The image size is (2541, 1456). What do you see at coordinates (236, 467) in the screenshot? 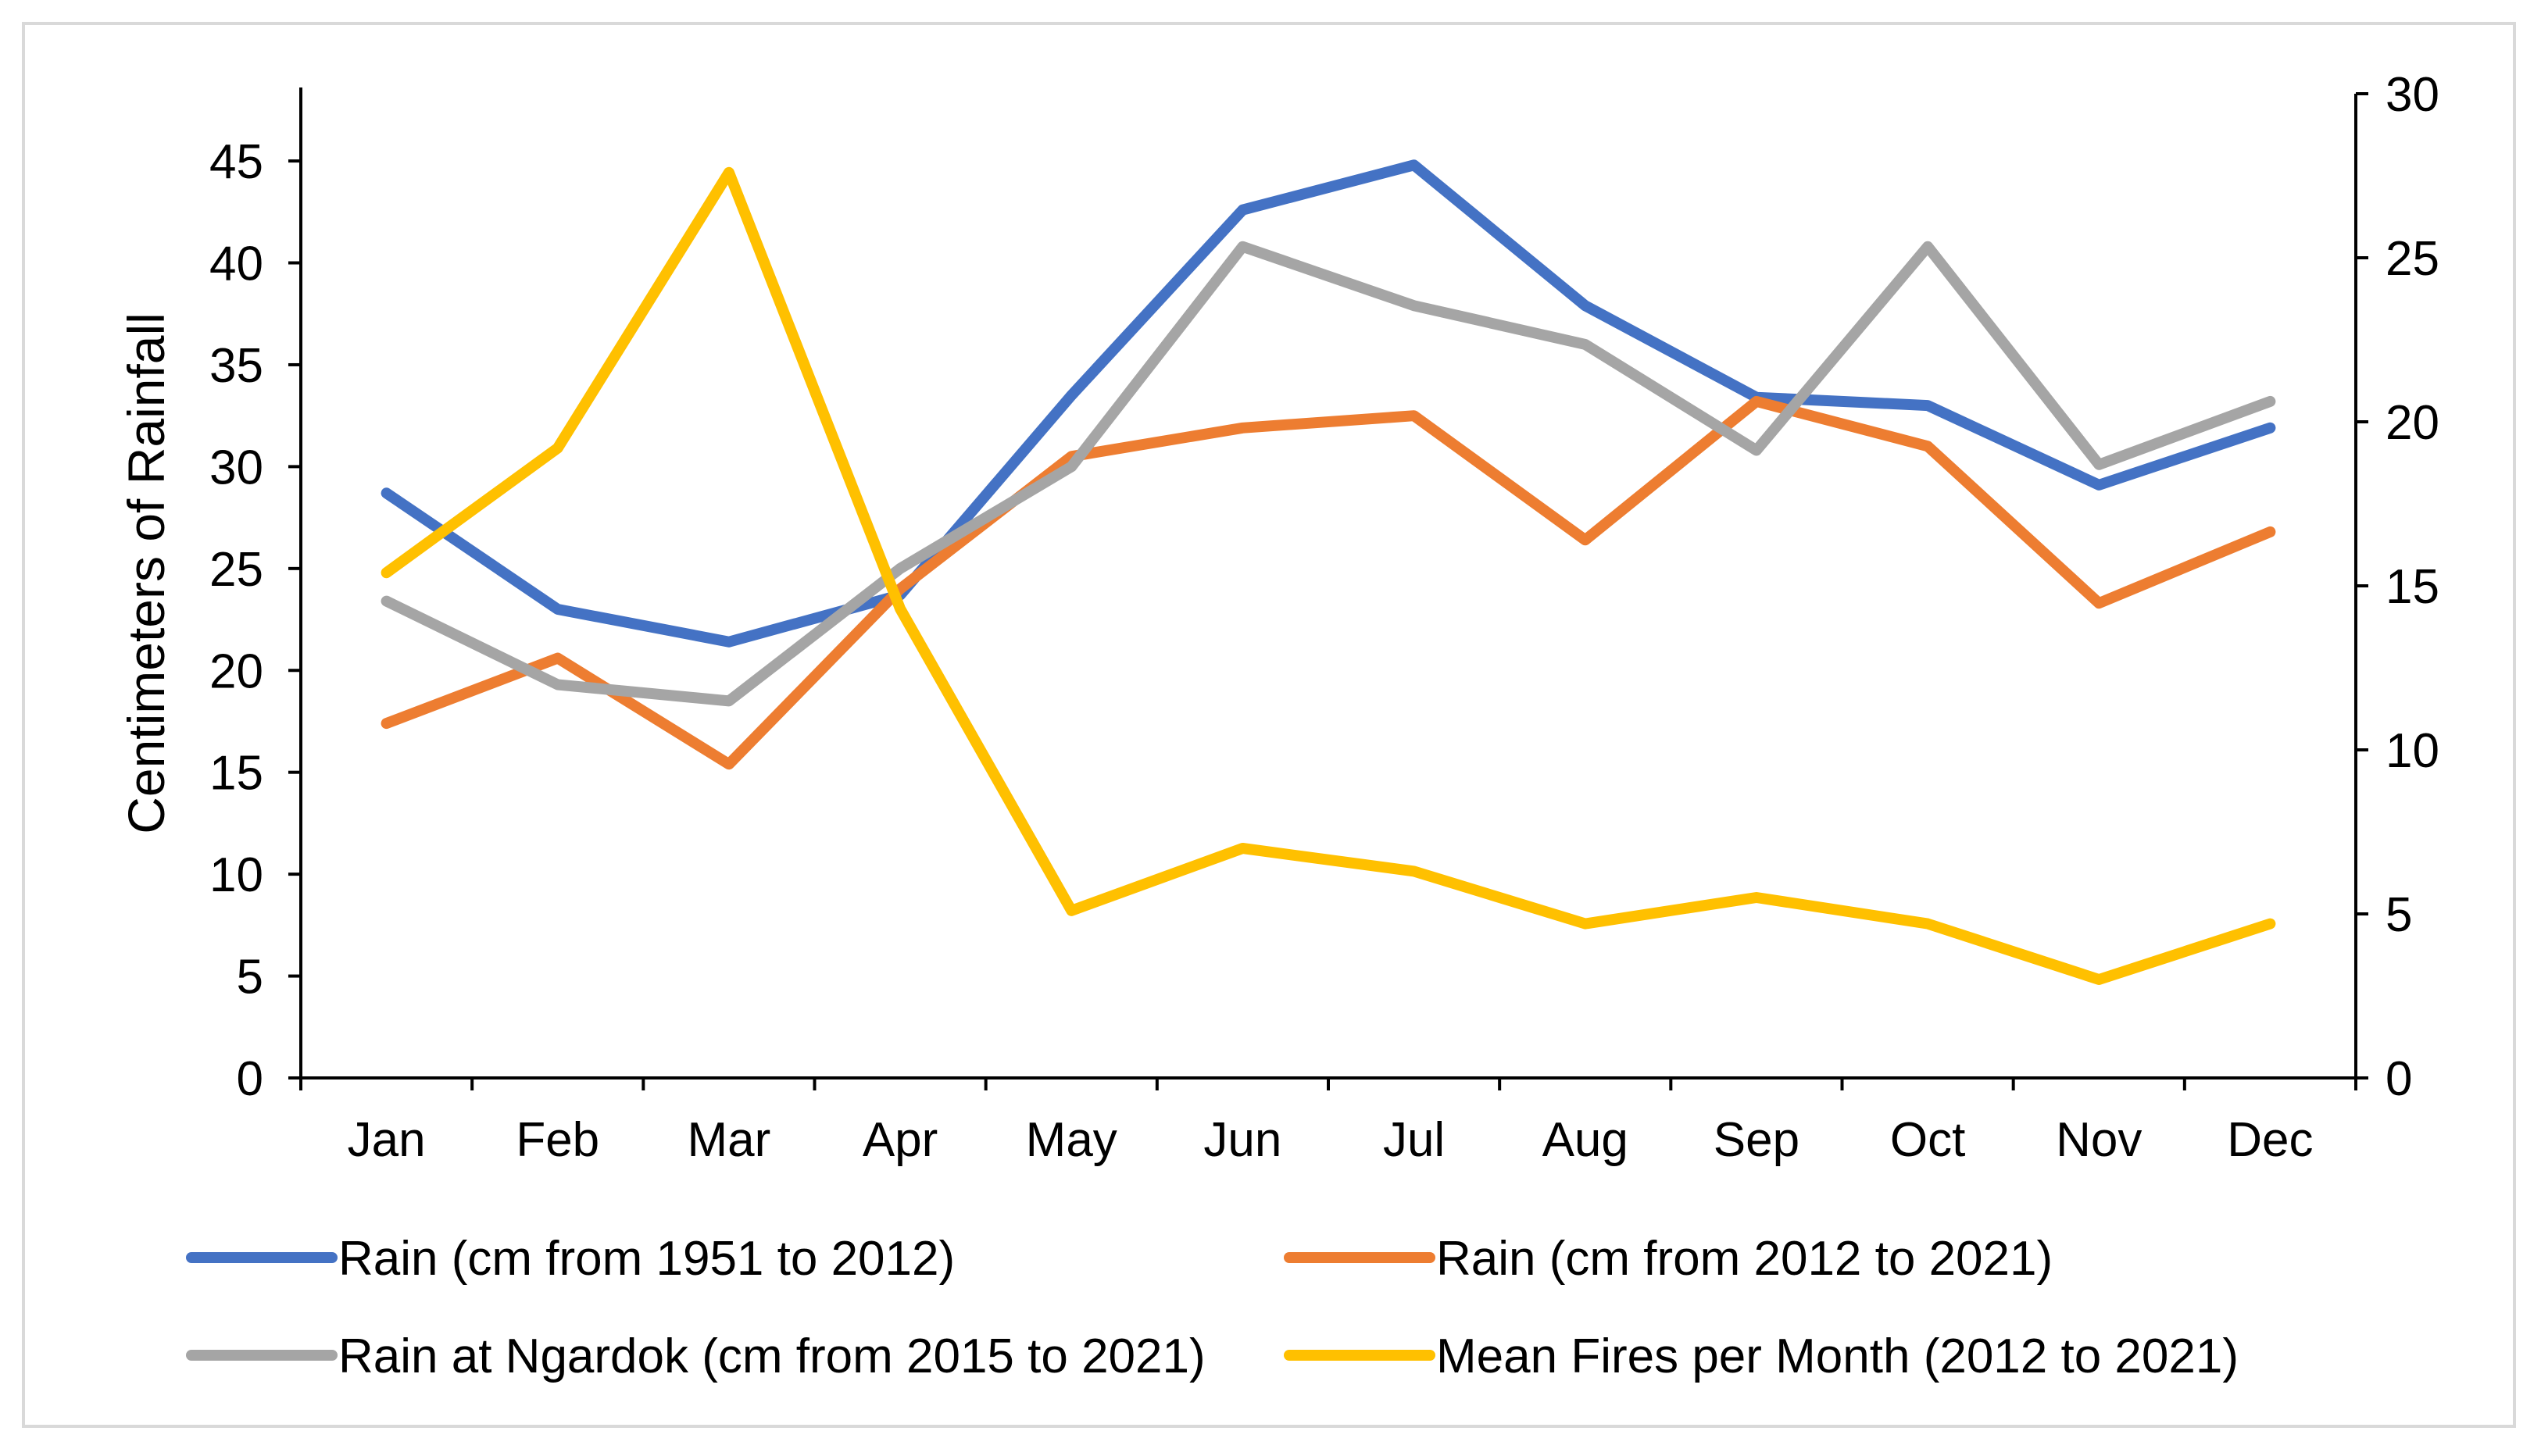
I see `y-tick-left-label: 30` at bounding box center [236, 467].